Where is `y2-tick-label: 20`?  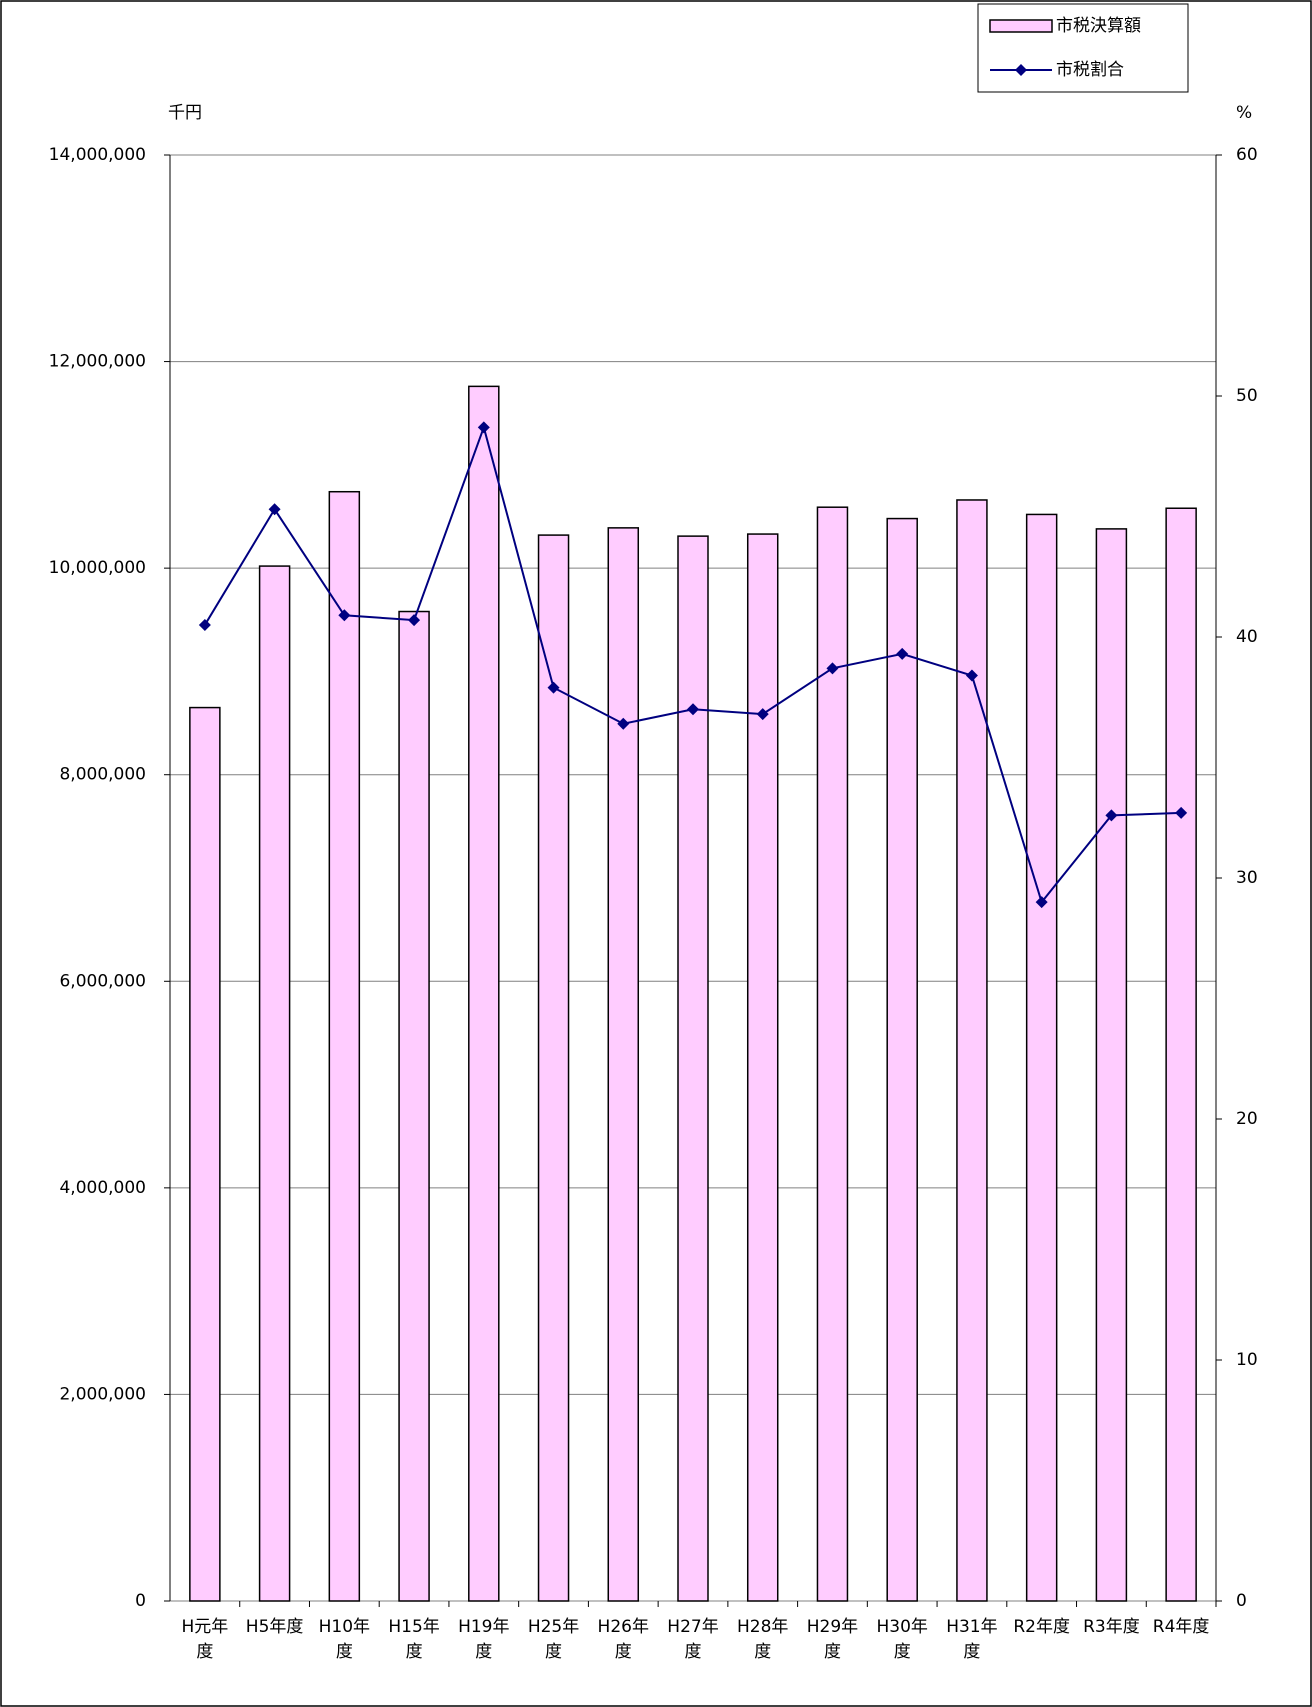
y2-tick-label: 20 is located at coordinates (1247, 1119).